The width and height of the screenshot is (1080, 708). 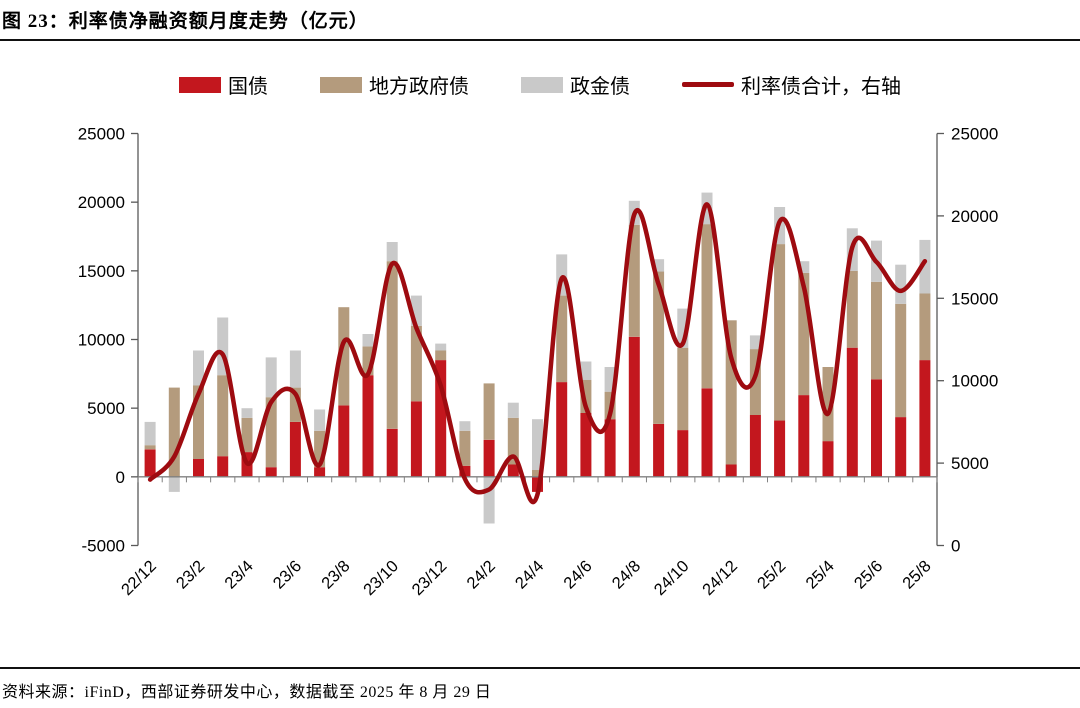 What do you see at coordinates (335, 574) in the screenshot?
I see `svg-text: 23/8` at bounding box center [335, 574].